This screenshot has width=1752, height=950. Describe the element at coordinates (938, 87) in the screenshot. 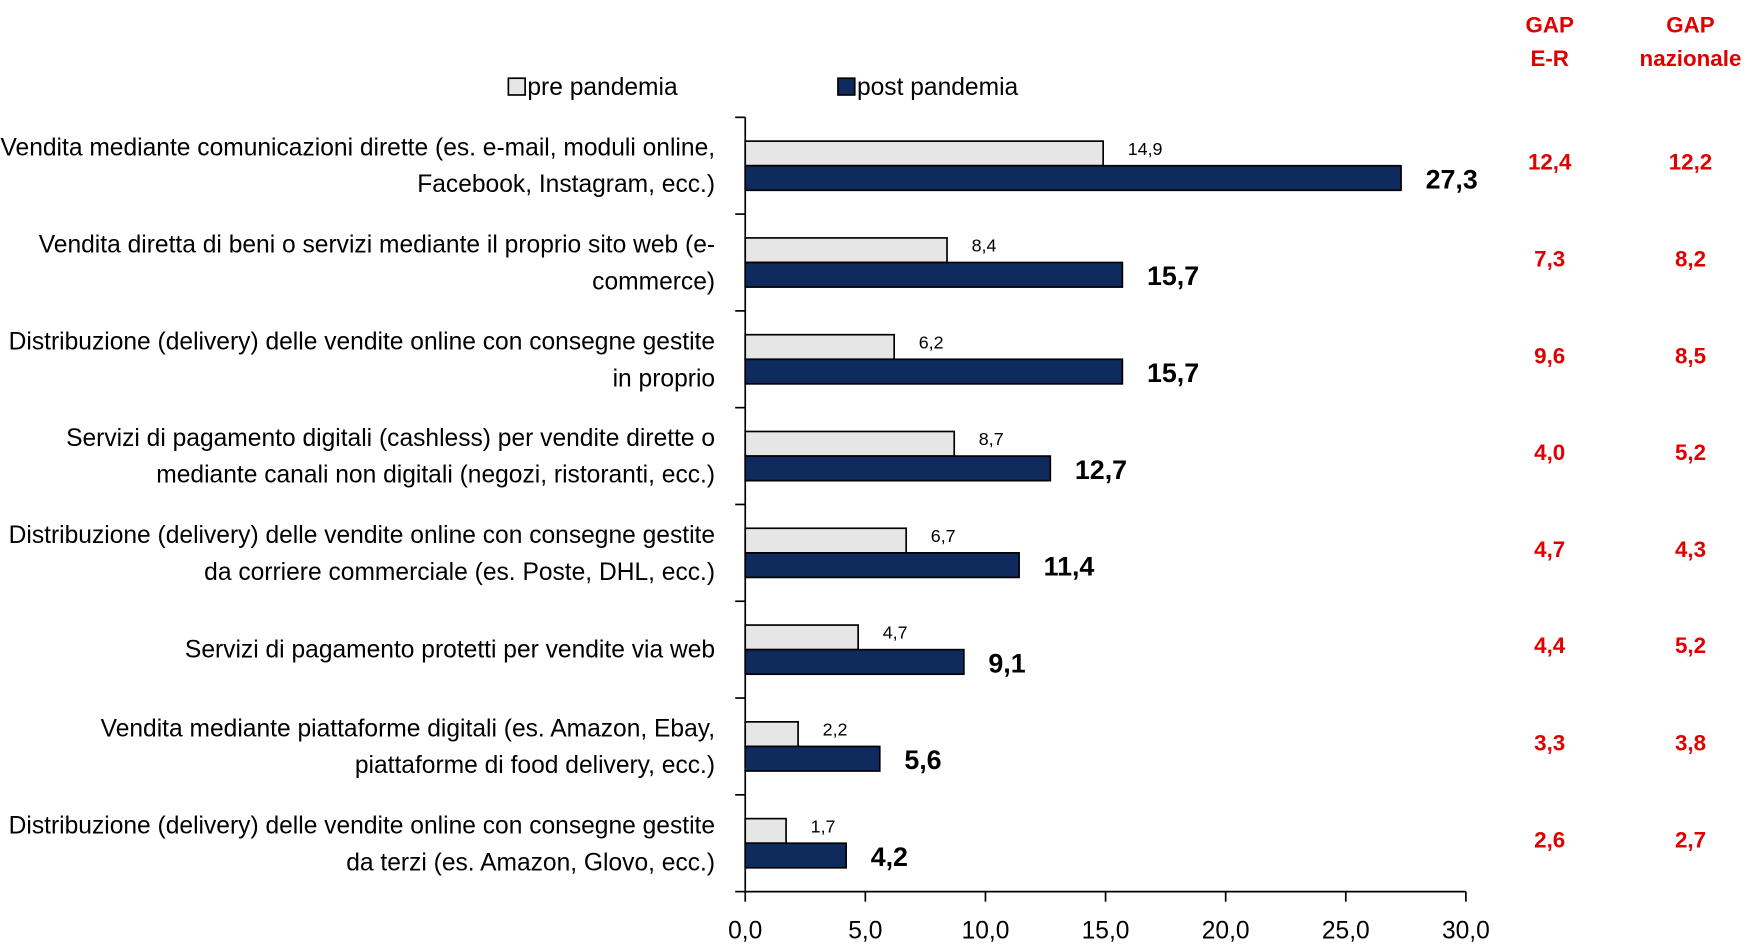

I see `legend-label: post pandemia` at that location.